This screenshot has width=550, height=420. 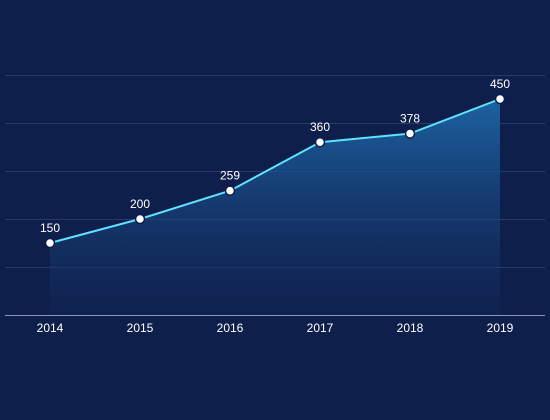 I want to click on data-label-2019: 450, so click(x=500, y=84).